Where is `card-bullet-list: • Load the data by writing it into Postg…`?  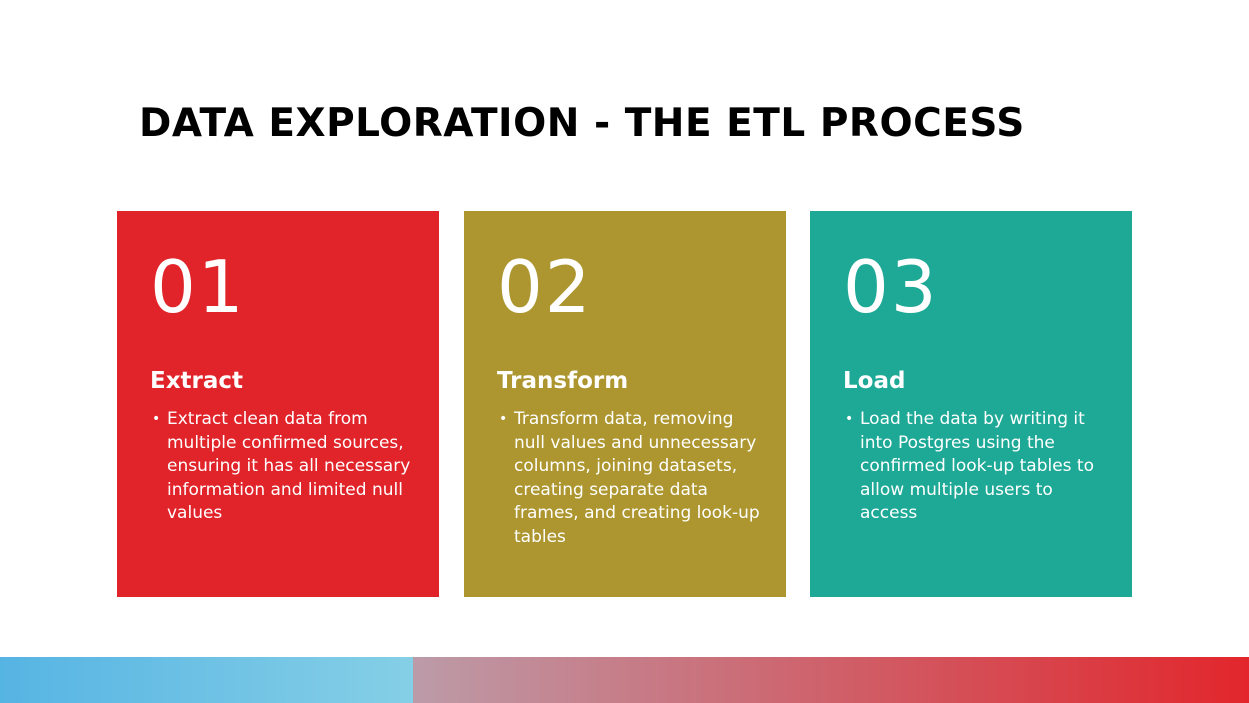 card-bullet-list: • Load the data by writing it into Postg… is located at coordinates (976, 467).